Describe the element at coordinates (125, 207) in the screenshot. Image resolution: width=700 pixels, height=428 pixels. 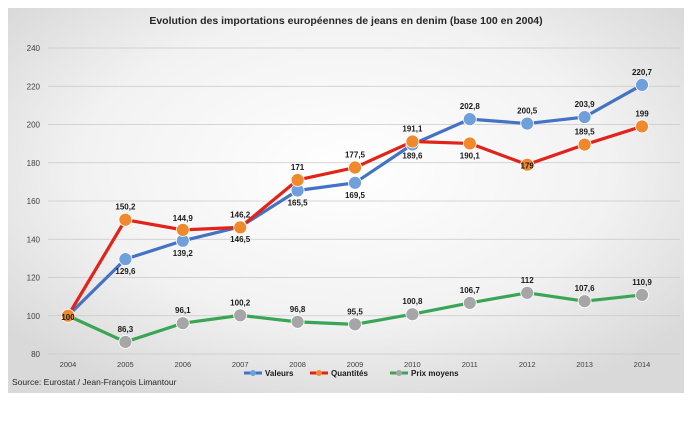
I see `data-label: 150,2` at that location.